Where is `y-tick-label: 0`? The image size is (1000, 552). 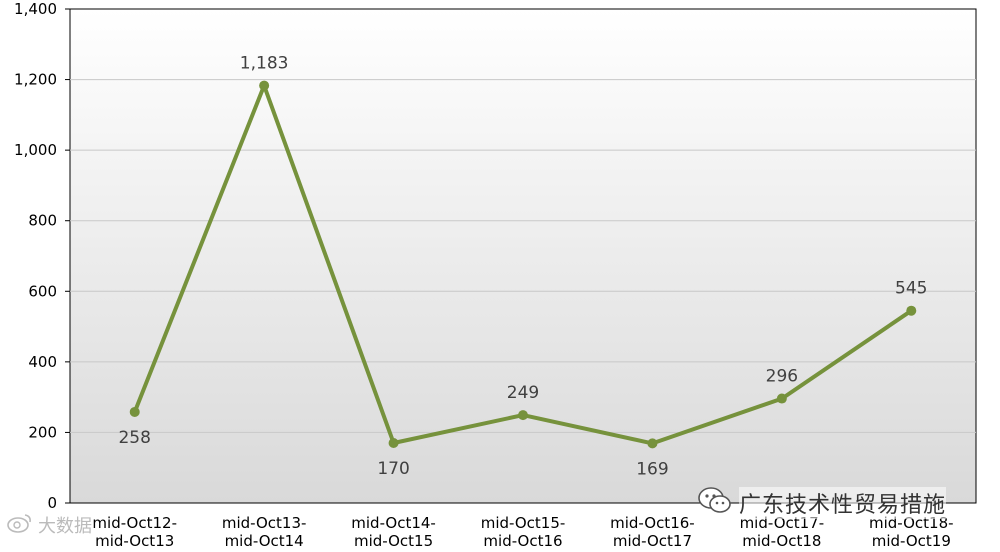 y-tick-label: 0 is located at coordinates (52, 503).